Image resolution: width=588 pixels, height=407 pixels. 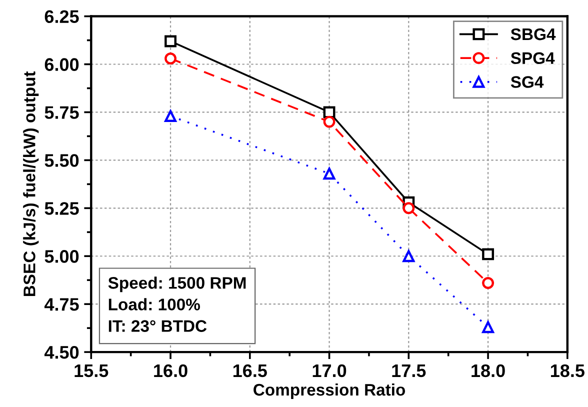 I want to click on y-axis-title: BSEC (kJ/s) fuel/(kW) output, so click(x=31, y=183).